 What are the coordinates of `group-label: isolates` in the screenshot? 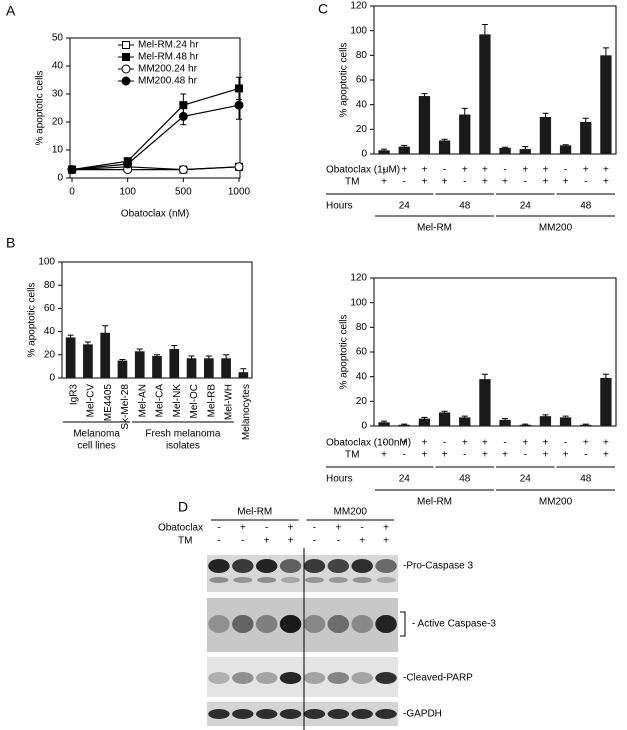 It's located at (183, 446).